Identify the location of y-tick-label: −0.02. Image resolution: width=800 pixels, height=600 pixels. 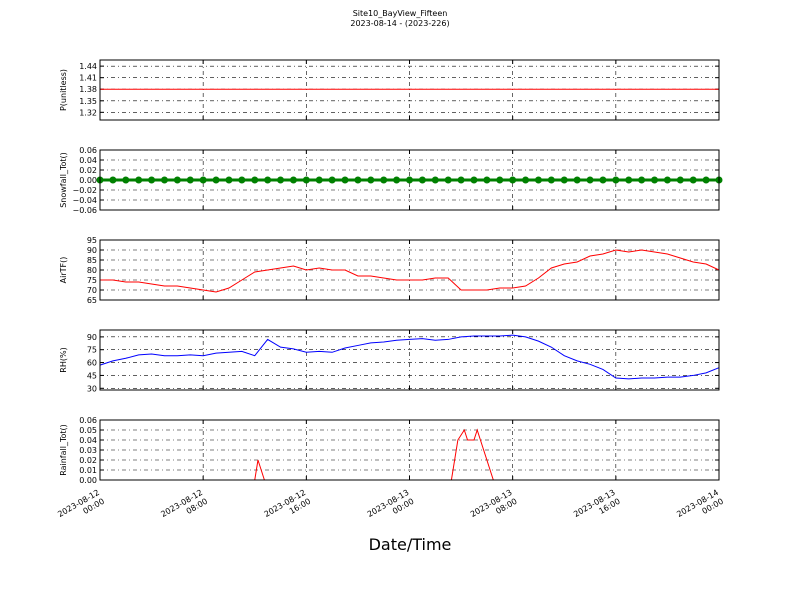
(84, 190).